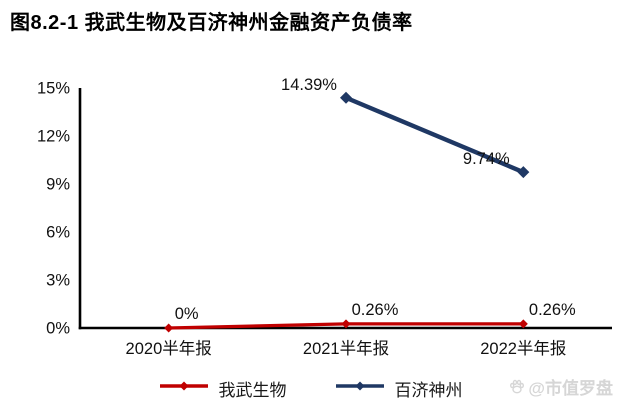 This screenshot has width=621, height=405. What do you see at coordinates (53, 89) in the screenshot?
I see `svg-text: 15%` at bounding box center [53, 89].